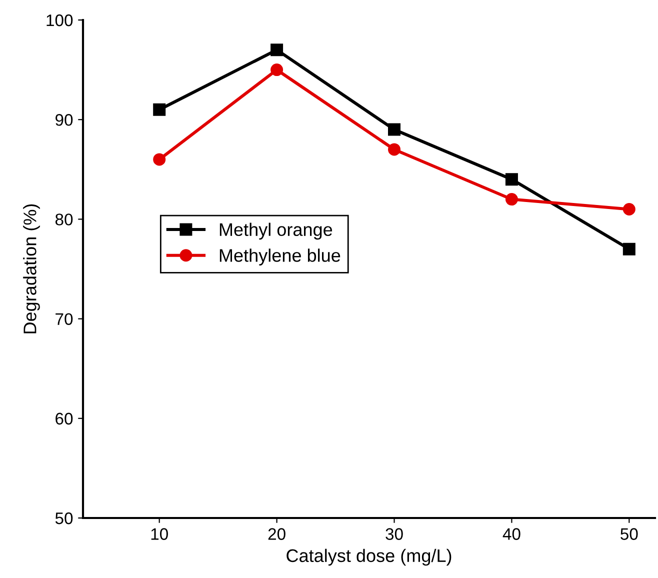 This screenshot has height=578, width=658. Describe the element at coordinates (159, 534) in the screenshot. I see `x-tick-label: 10` at that location.